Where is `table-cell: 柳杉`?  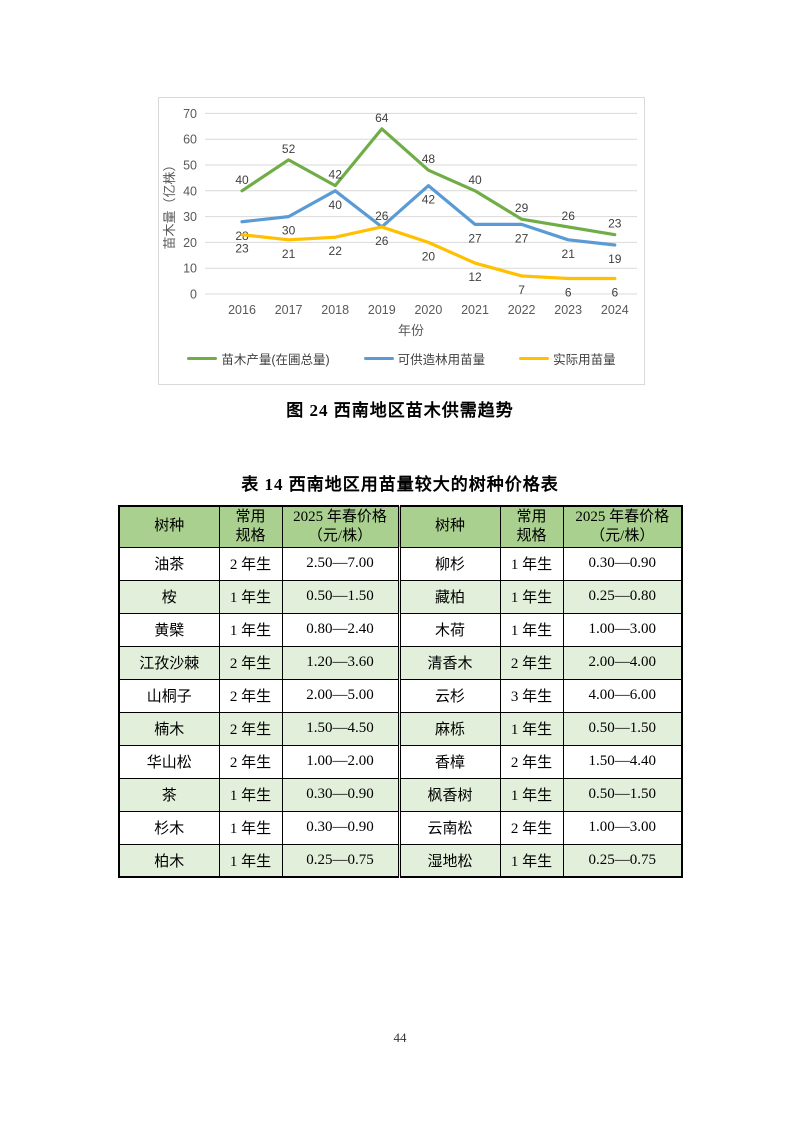
table-cell: 柳杉 is located at coordinates (449, 563).